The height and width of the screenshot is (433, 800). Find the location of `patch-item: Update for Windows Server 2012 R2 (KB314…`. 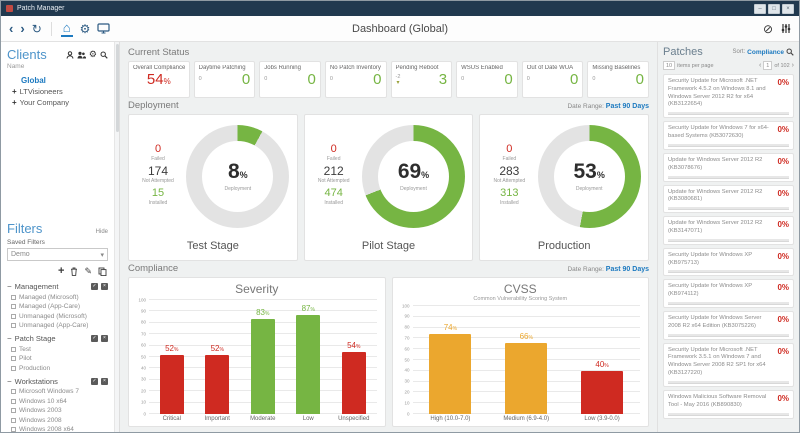

patch-item: Update for Windows Server 2012 R2 (KB314… is located at coordinates (728, 230).